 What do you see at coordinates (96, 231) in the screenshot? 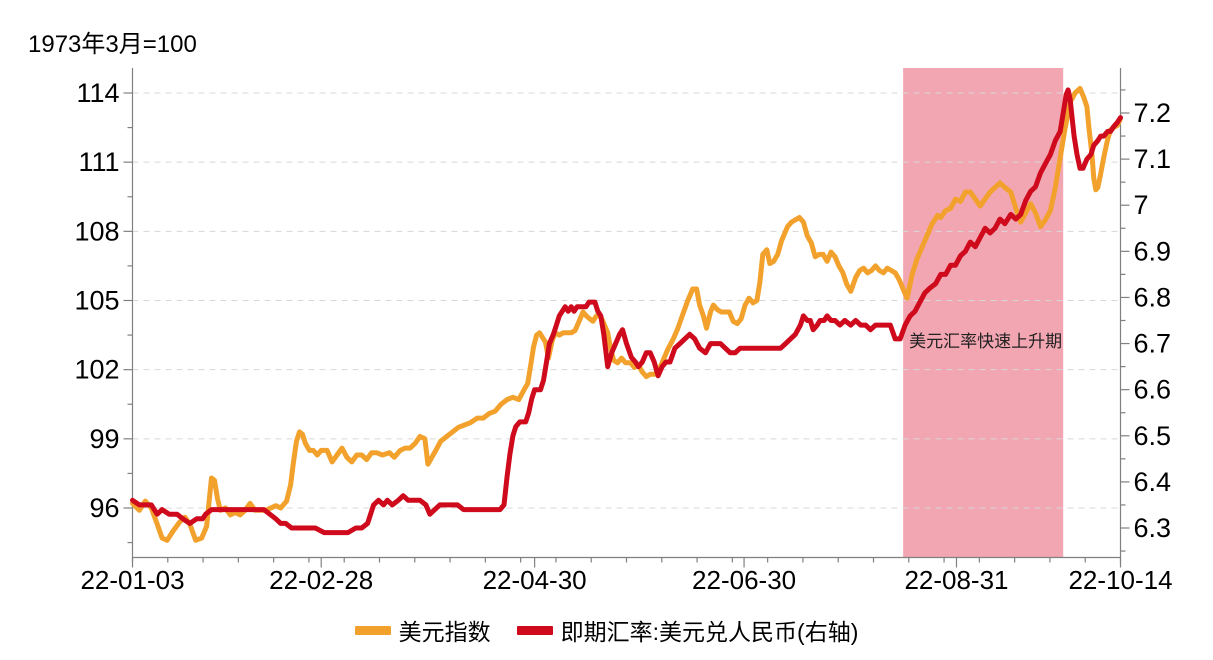
I see `left-tick-label: 108` at bounding box center [96, 231].